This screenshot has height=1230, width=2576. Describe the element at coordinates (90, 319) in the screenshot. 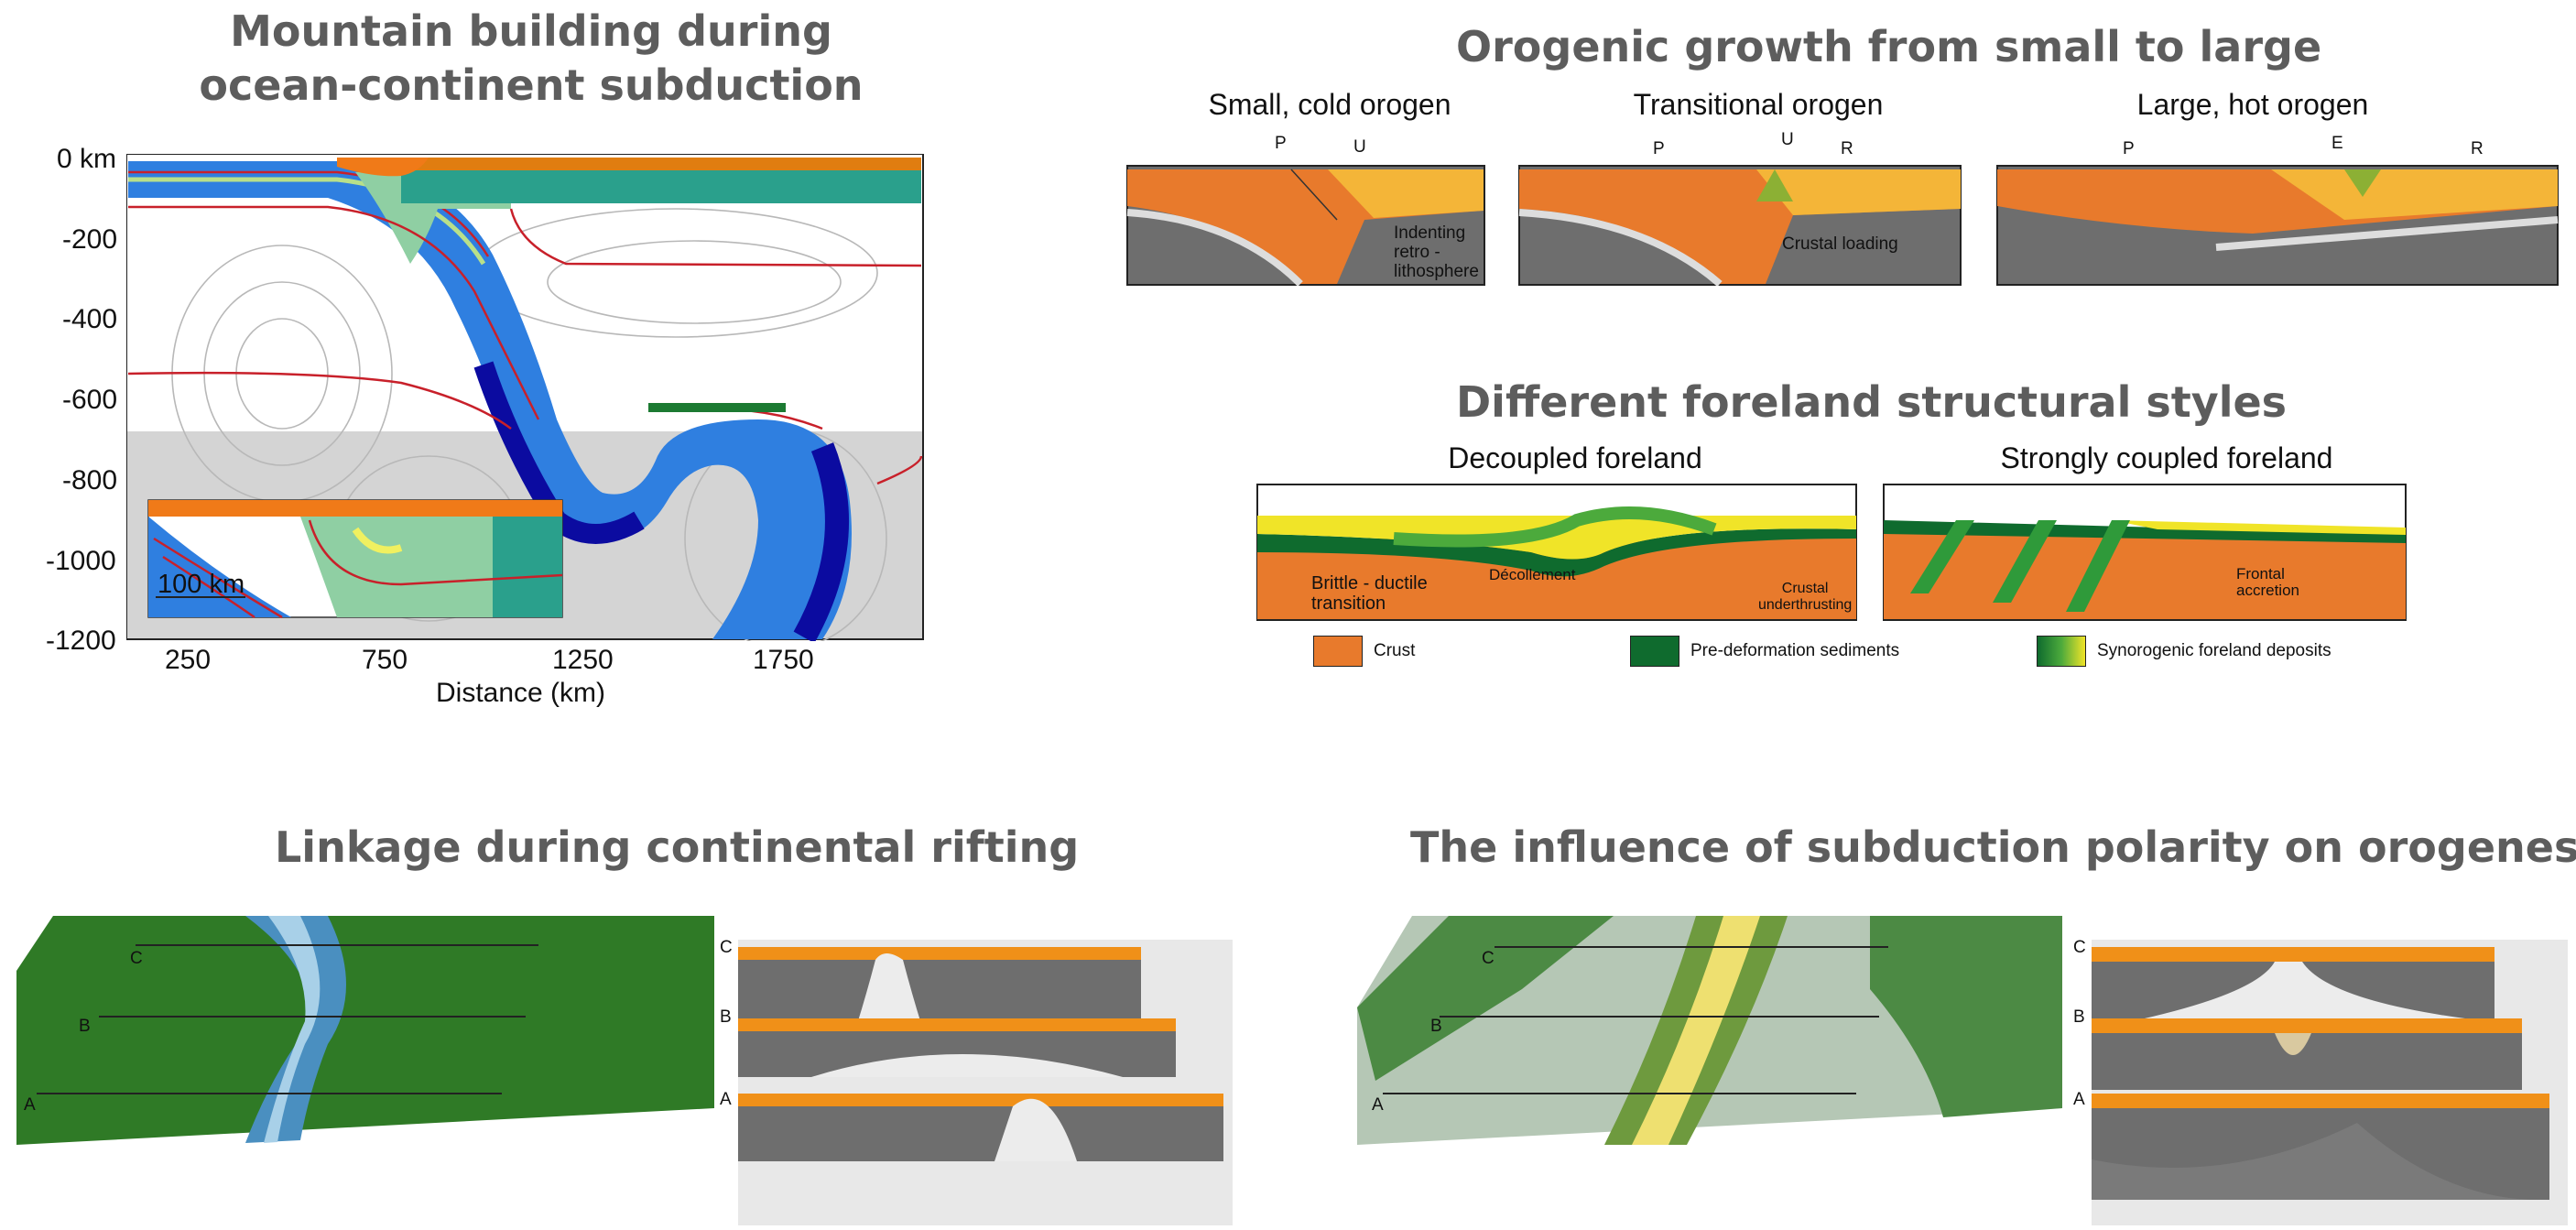

I see `y-tick-400: -400` at that location.